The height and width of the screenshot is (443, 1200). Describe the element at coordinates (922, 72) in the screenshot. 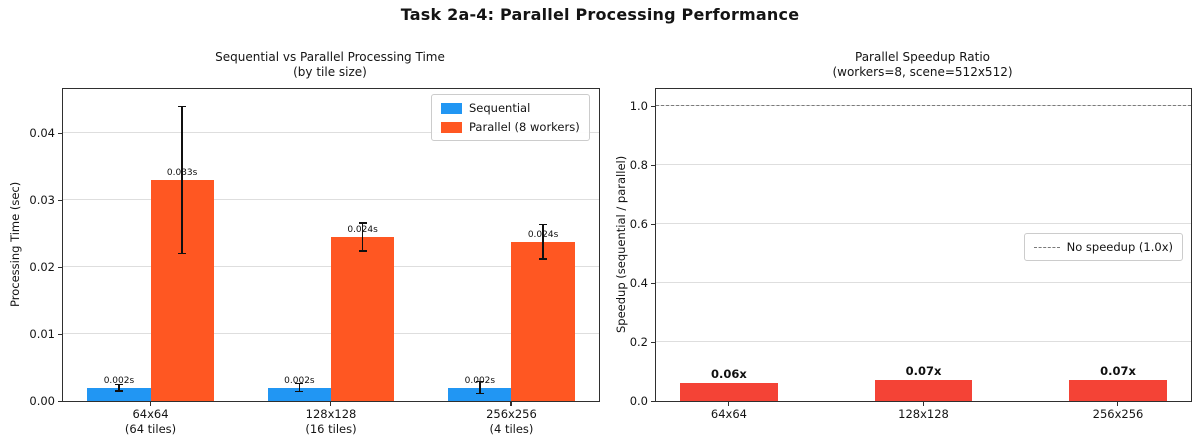

I see `right-chart-title-line2: (workers=8, scene=512x512)` at that location.